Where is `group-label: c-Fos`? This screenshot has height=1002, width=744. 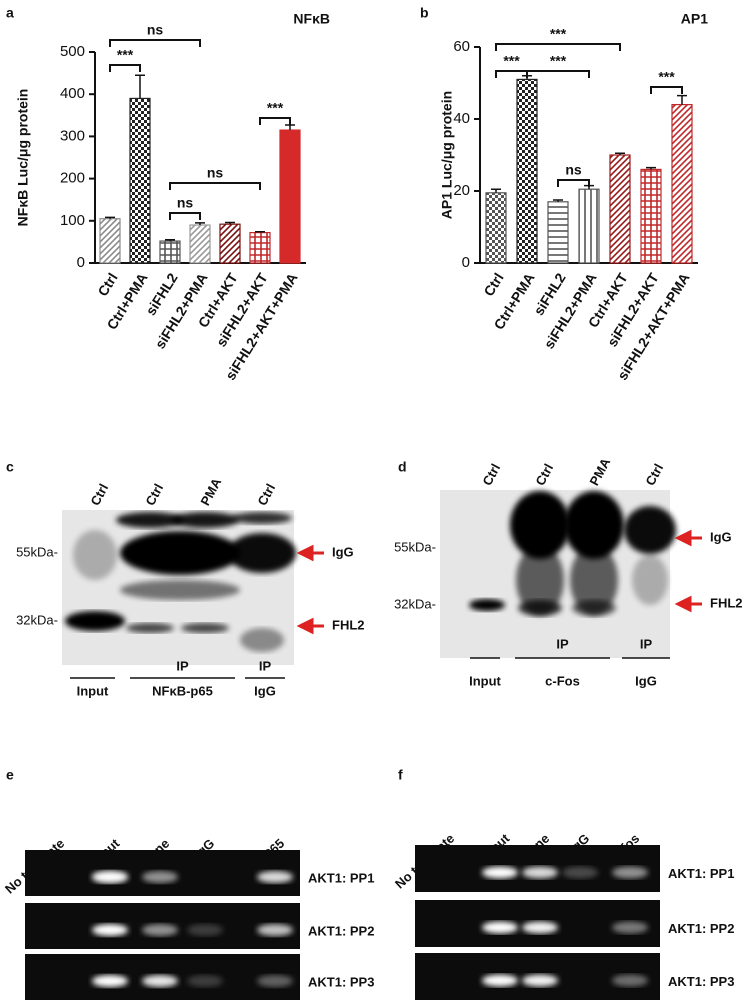 group-label: c-Fos is located at coordinates (562, 680).